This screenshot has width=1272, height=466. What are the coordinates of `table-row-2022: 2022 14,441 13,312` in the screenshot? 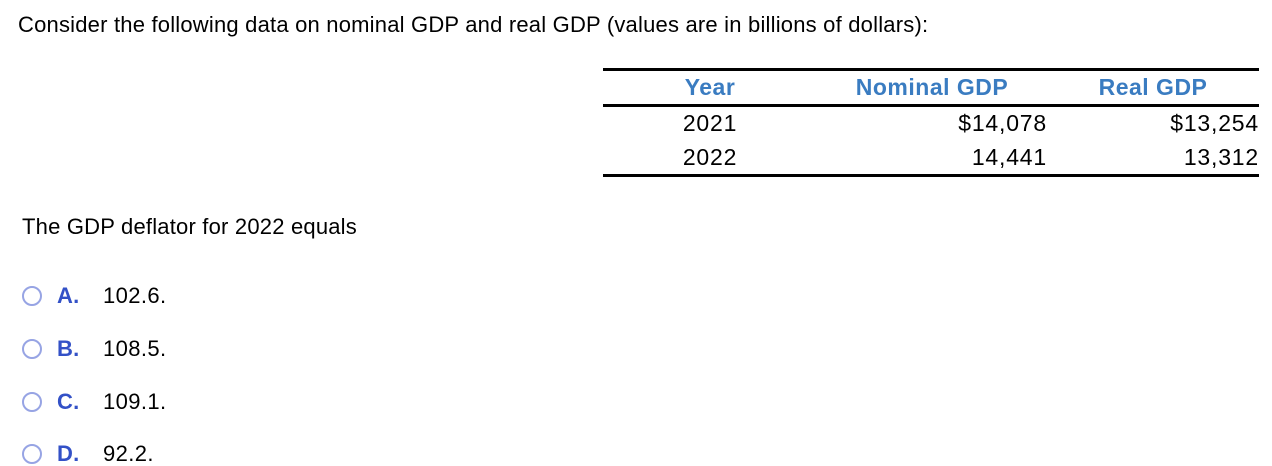 It's located at (931, 158).